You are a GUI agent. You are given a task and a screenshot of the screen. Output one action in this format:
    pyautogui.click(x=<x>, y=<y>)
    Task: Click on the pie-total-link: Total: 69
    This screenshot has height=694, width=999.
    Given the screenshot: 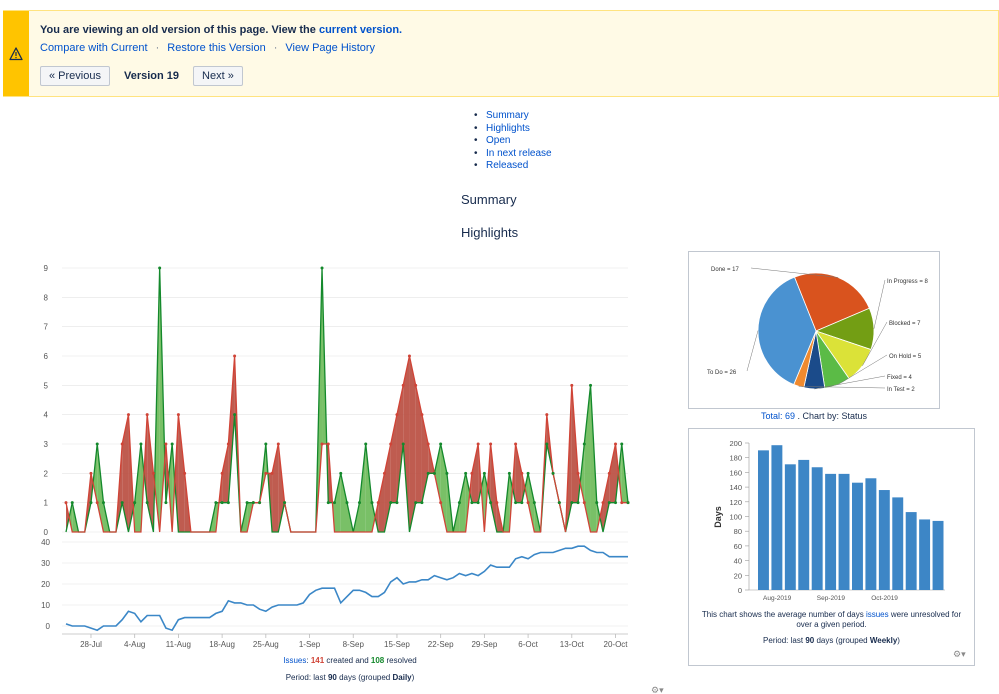 What is the action you would take?
    pyautogui.click(x=778, y=416)
    